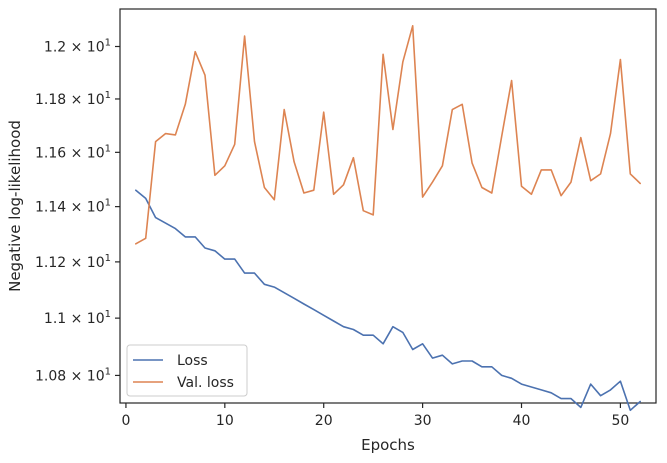 The width and height of the screenshot is (667, 463). Describe the element at coordinates (225, 421) in the screenshot. I see `x-tick-label: 10` at that location.